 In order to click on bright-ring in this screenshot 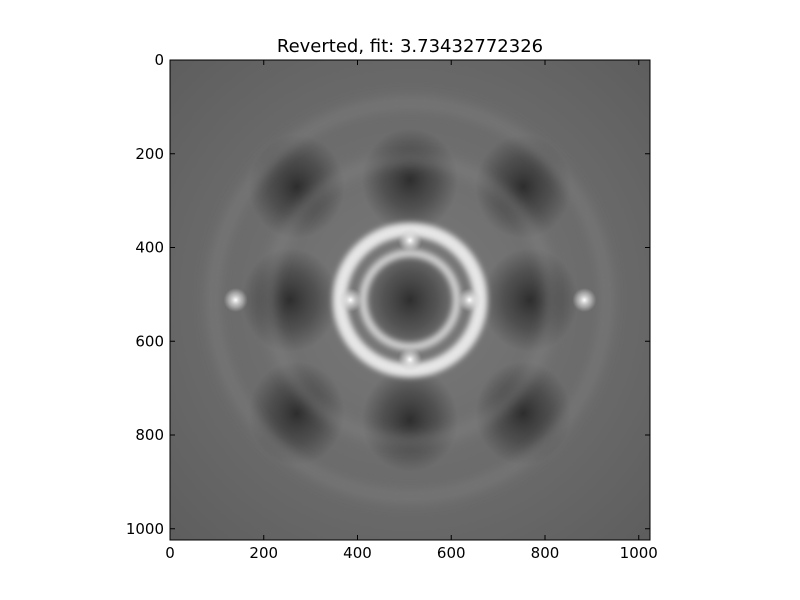, I will do `click(410, 300)`.